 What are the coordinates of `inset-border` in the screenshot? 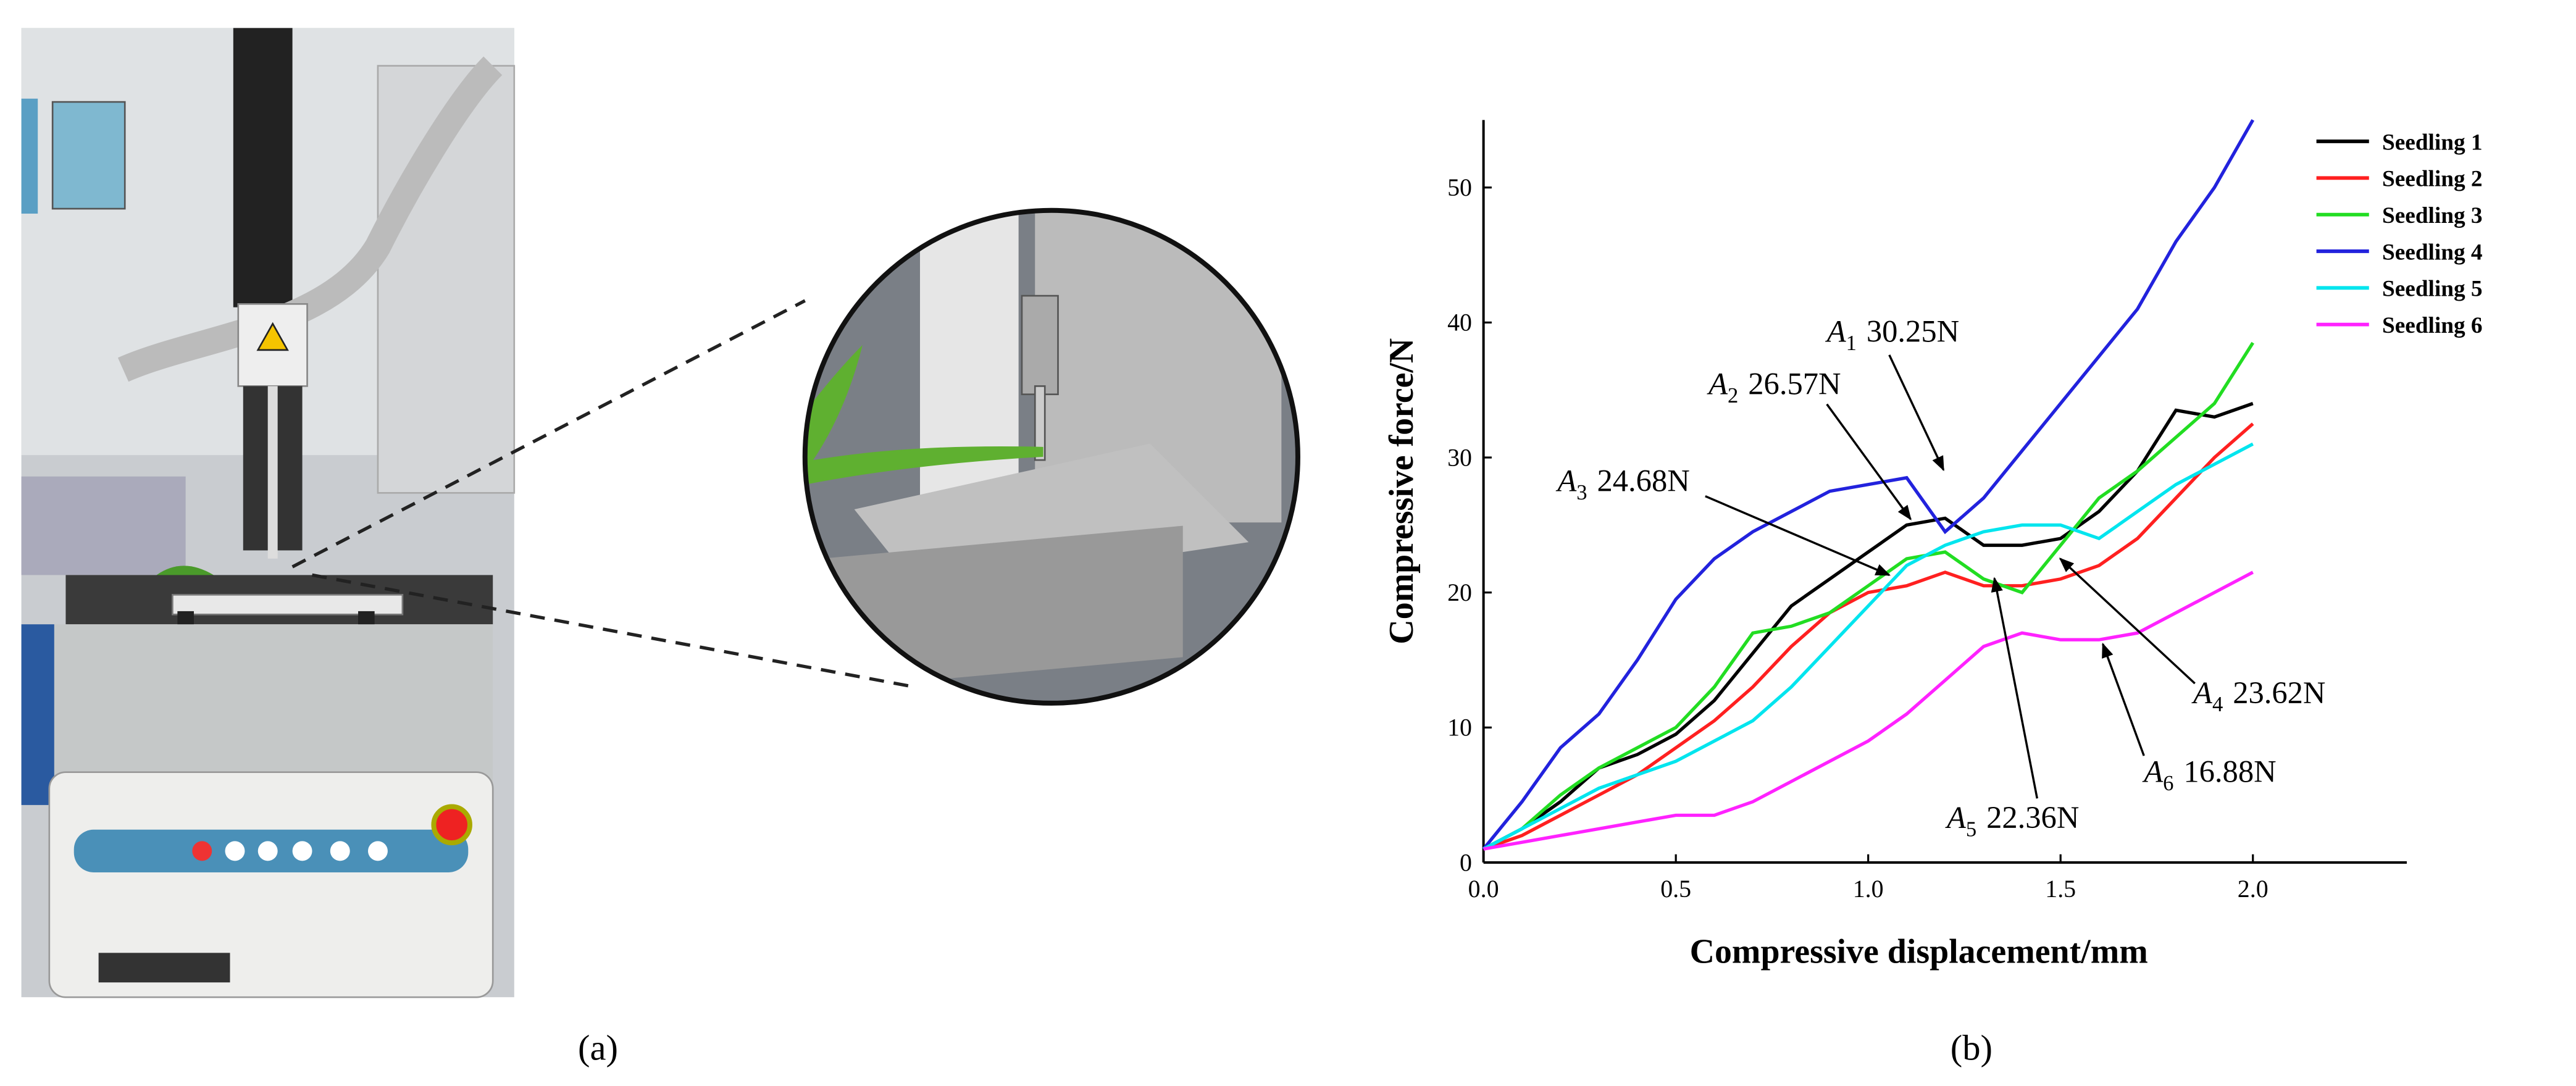 It's located at (1051, 456).